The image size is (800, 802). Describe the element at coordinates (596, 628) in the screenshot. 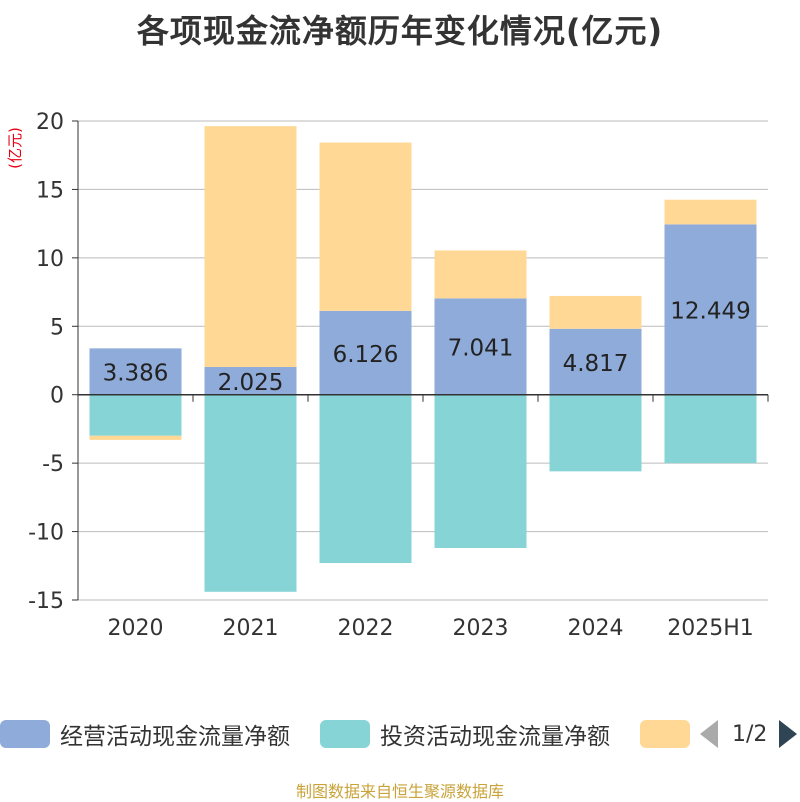

I see `x-tick-label: 2024` at that location.